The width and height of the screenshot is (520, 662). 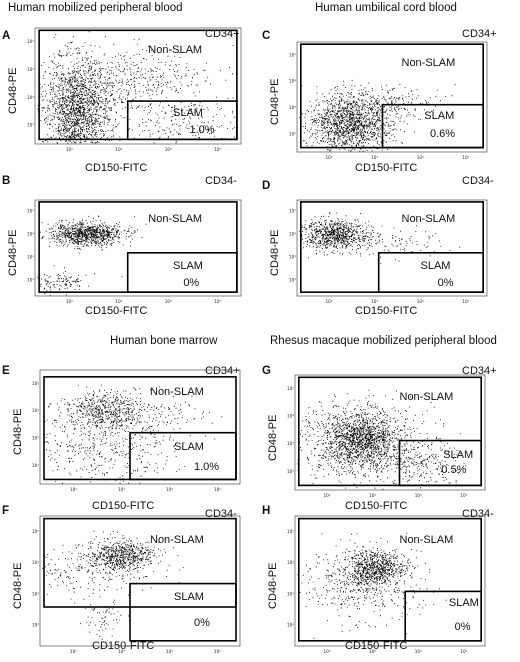 What do you see at coordinates (479, 371) in the screenshot?
I see `cd34-tag-g: CD34+` at bounding box center [479, 371].